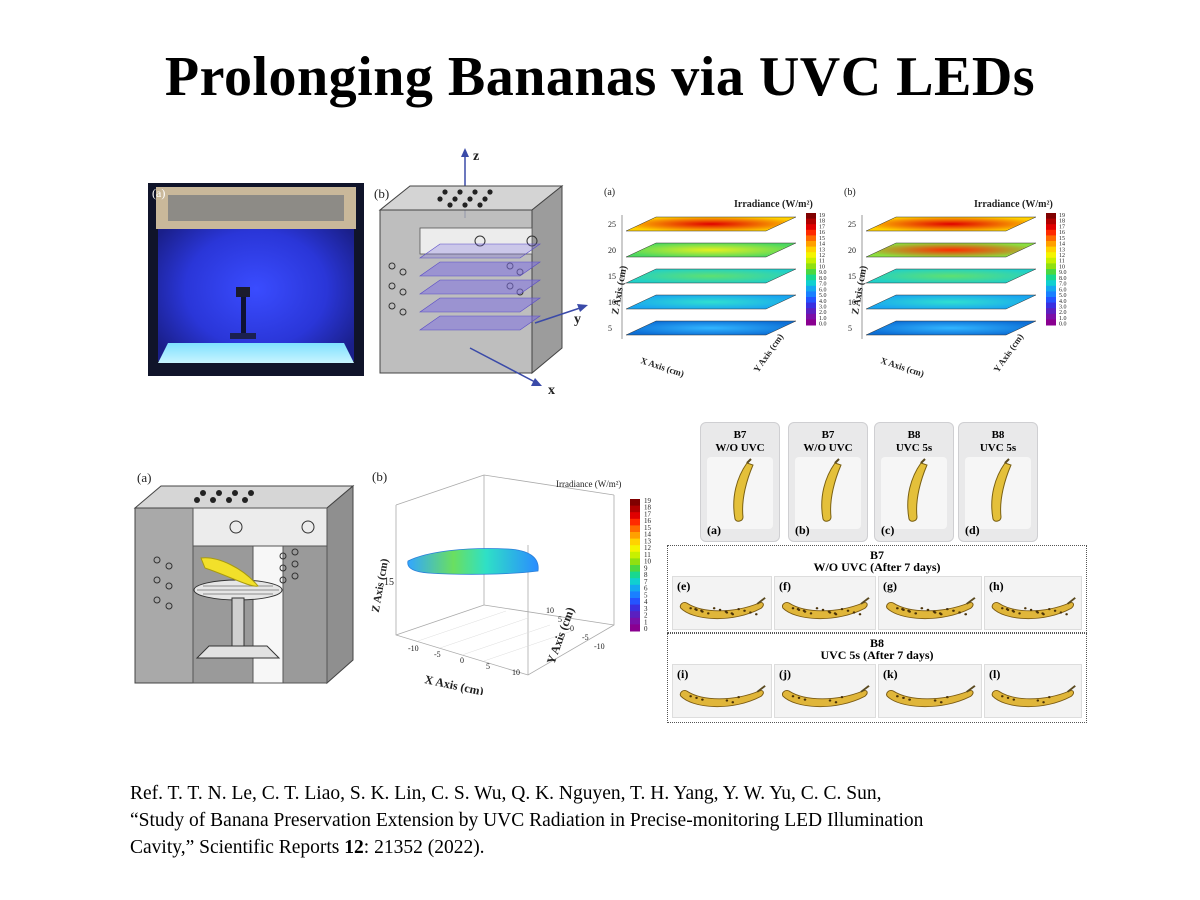 This screenshot has height=900, width=1200. Describe the element at coordinates (825, 691) in the screenshot. I see `banana-after-photo: (j)` at that location.